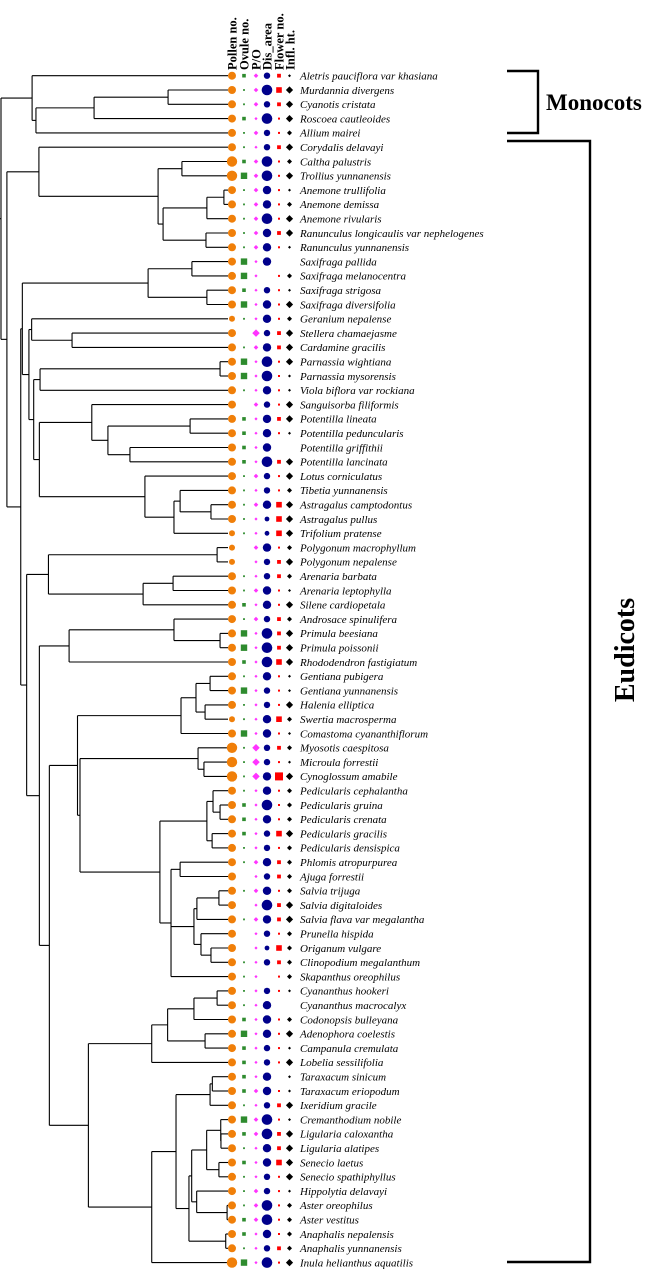  Describe the element at coordinates (340, 220) in the screenshot. I see `species-label: Anemone rivularis` at that location.